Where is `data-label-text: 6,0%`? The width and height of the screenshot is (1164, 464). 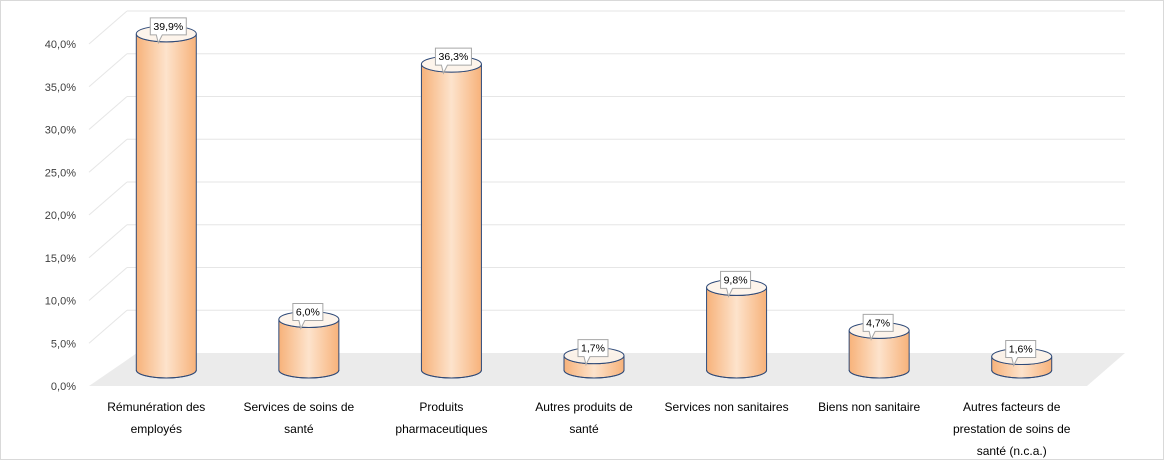
data-label-text: 6,0% is located at coordinates (308, 312).